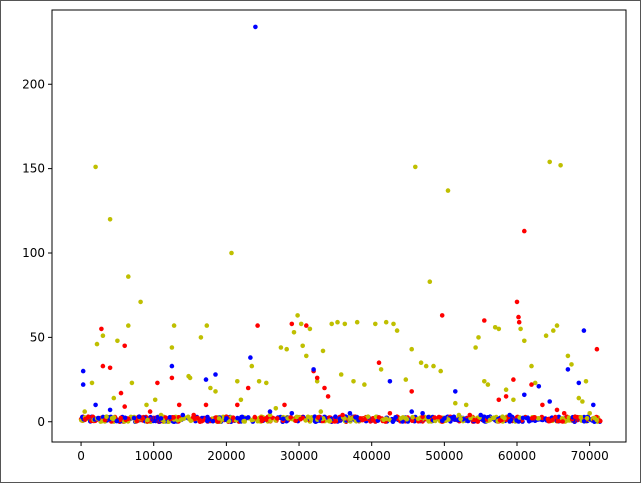 This screenshot has width=641, height=483. Describe the element at coordinates (33, 169) in the screenshot. I see `y-tick-label: 150` at that location.